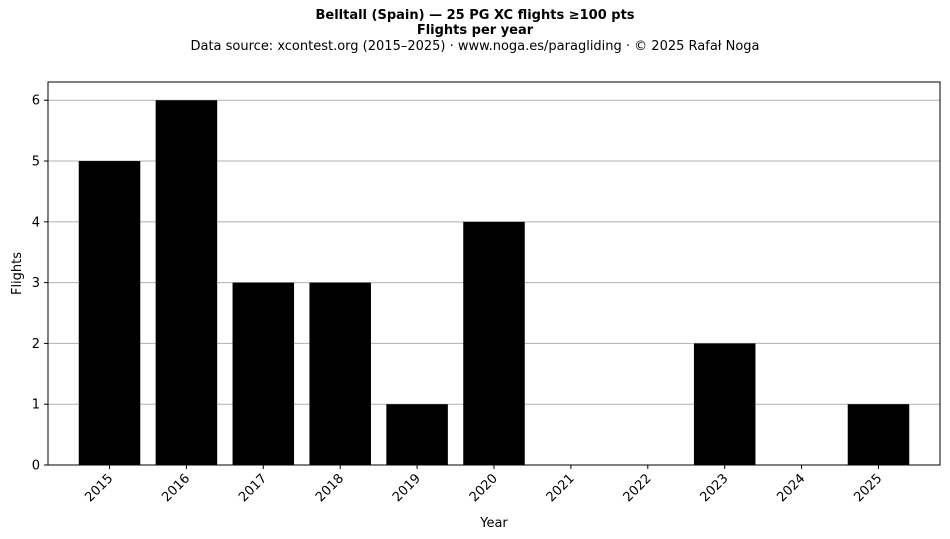 The height and width of the screenshot is (539, 950). Describe the element at coordinates (253, 488) in the screenshot. I see `x-tick-label-2017: 2017` at that location.